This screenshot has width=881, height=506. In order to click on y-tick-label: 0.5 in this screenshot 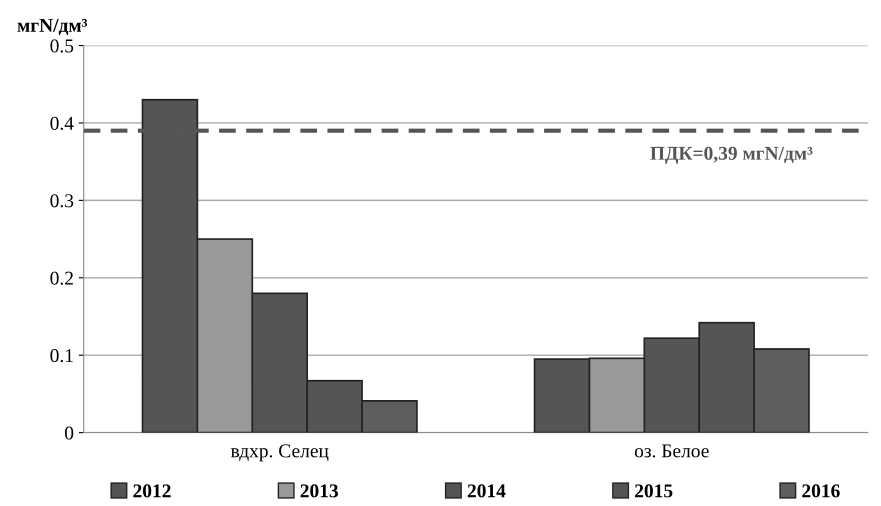, I will do `click(62, 46)`.